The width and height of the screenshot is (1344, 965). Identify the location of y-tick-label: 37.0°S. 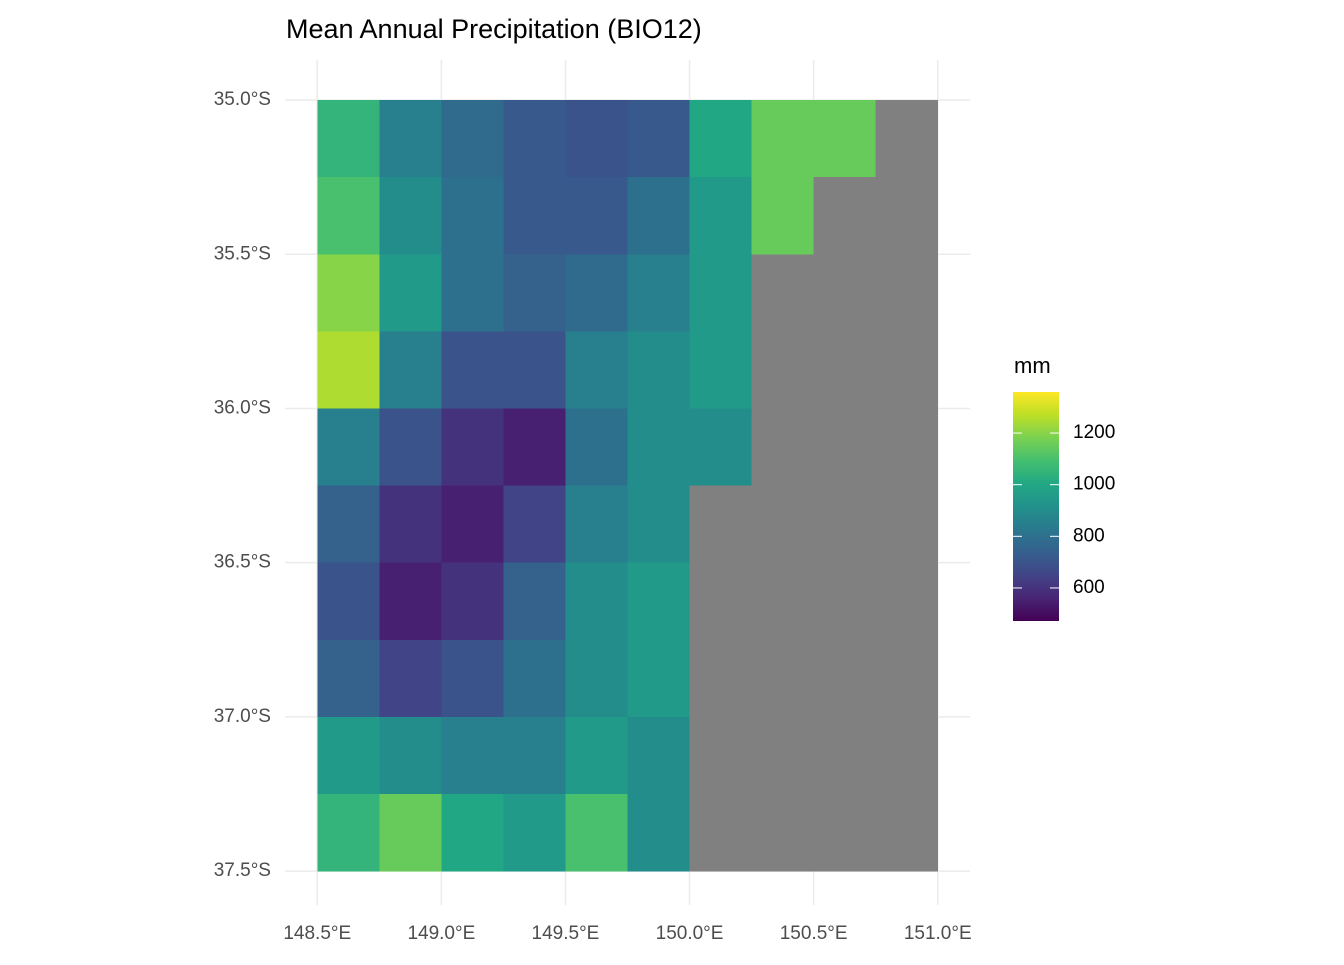
(242, 716).